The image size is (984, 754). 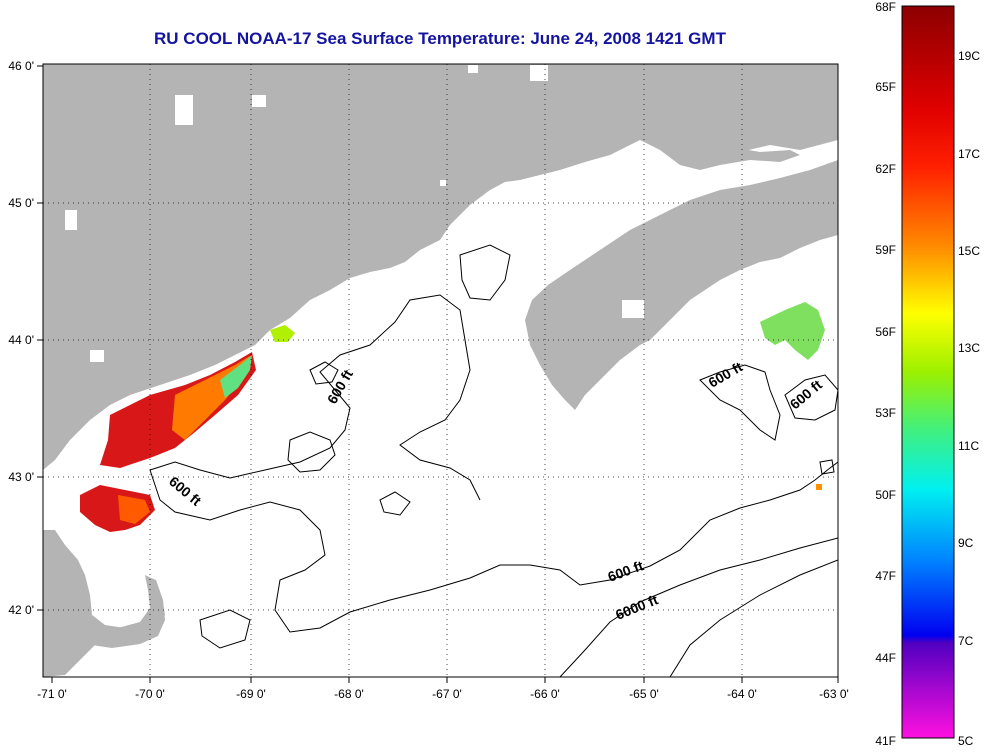 What do you see at coordinates (969, 251) in the screenshot?
I see `colorbar-c-label: 15C` at bounding box center [969, 251].